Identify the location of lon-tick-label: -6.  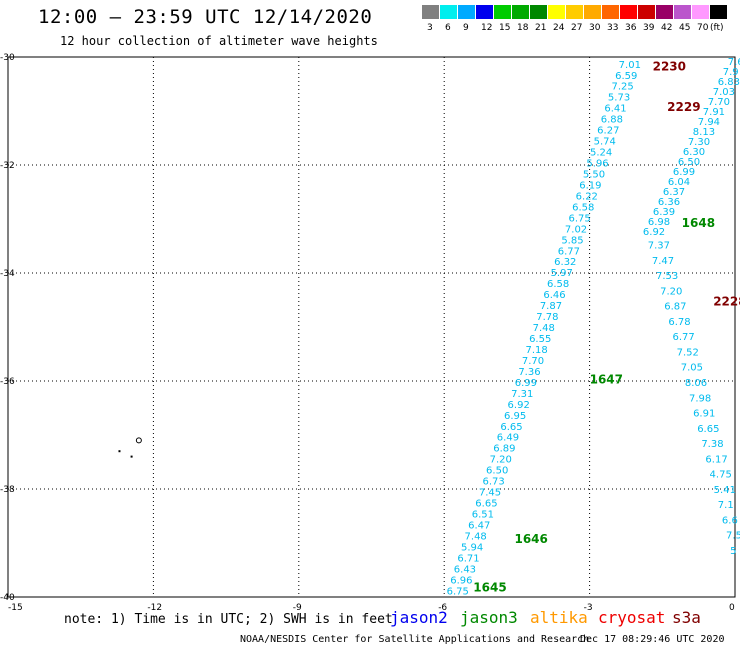
(442, 608).